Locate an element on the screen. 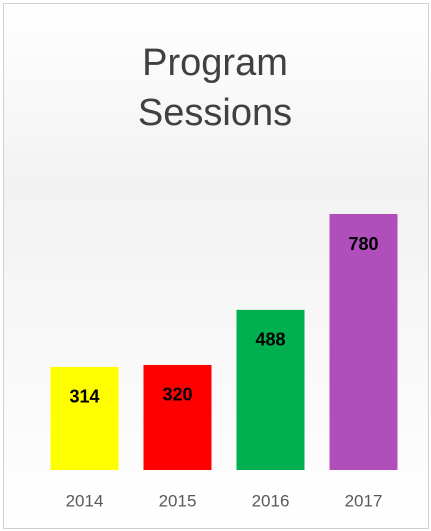  x-tick-label: 2016 is located at coordinates (271, 500).